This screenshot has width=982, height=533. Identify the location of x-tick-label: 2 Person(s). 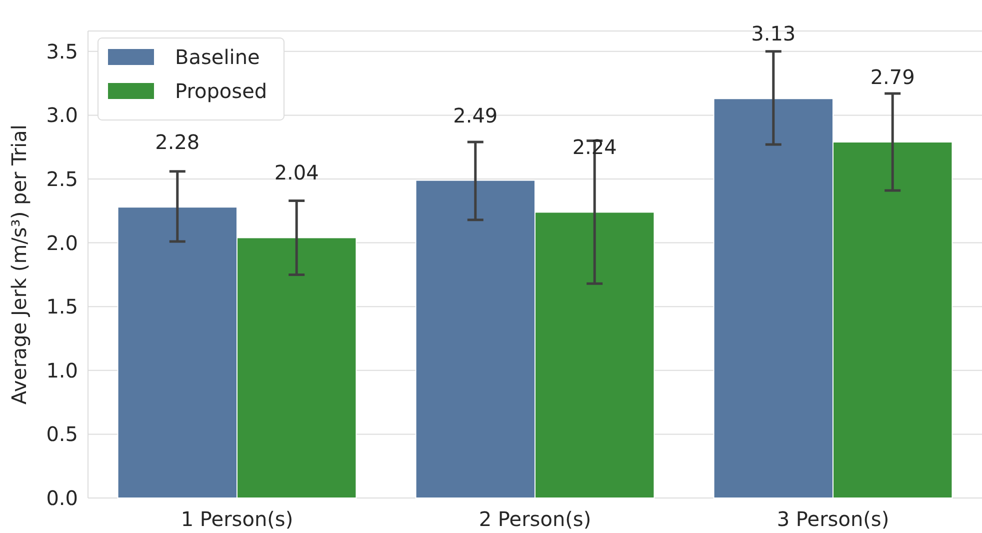
(535, 519).